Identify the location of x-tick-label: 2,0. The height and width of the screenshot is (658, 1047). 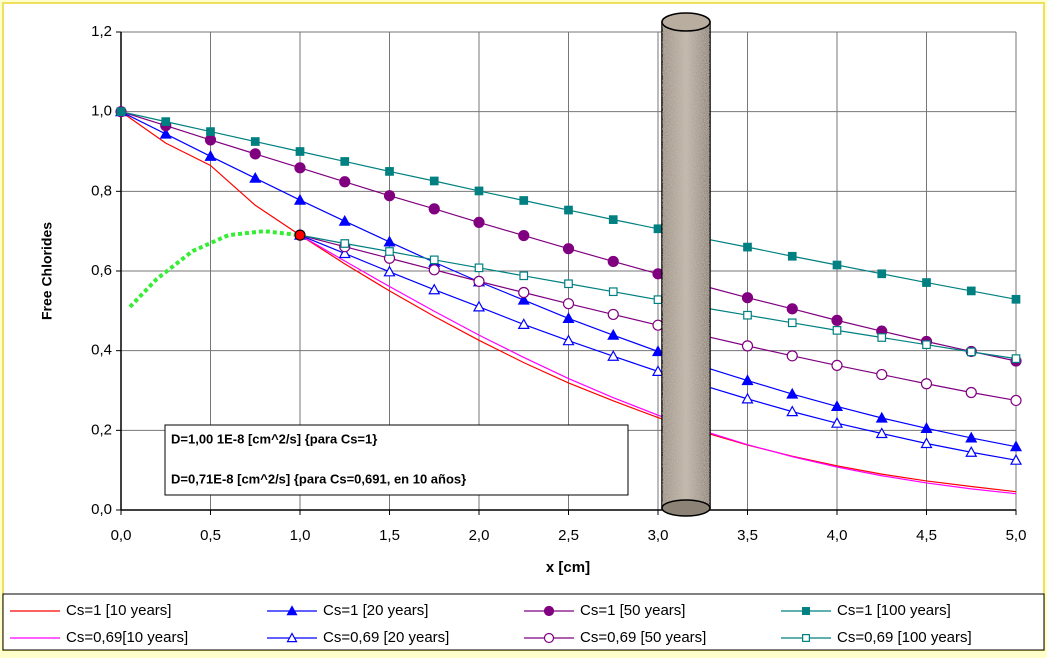
(479, 535).